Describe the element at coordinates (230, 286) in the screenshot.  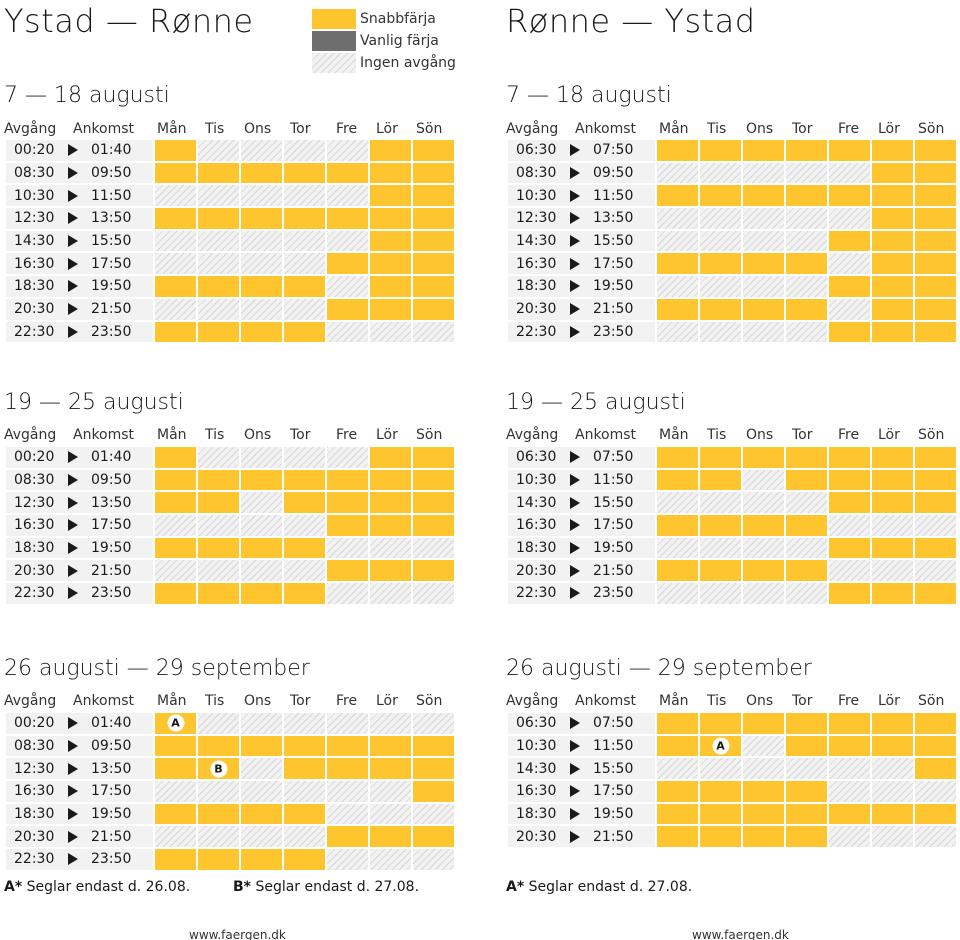
I see `timetable-row: 18:30 19:50` at that location.